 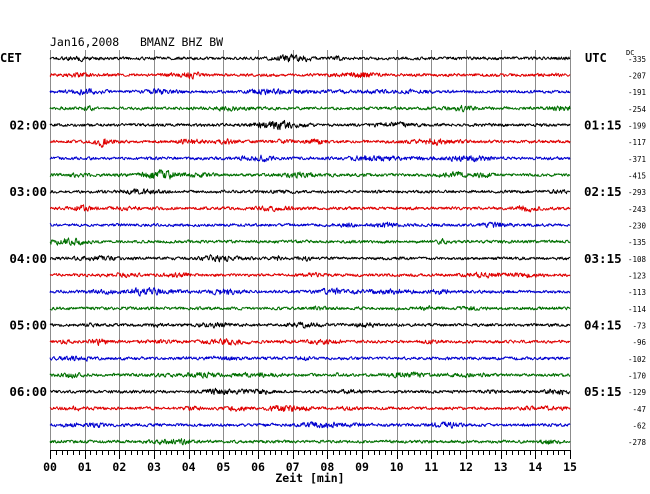 I want to click on x-tick-label: 13, so click(x=501, y=467).